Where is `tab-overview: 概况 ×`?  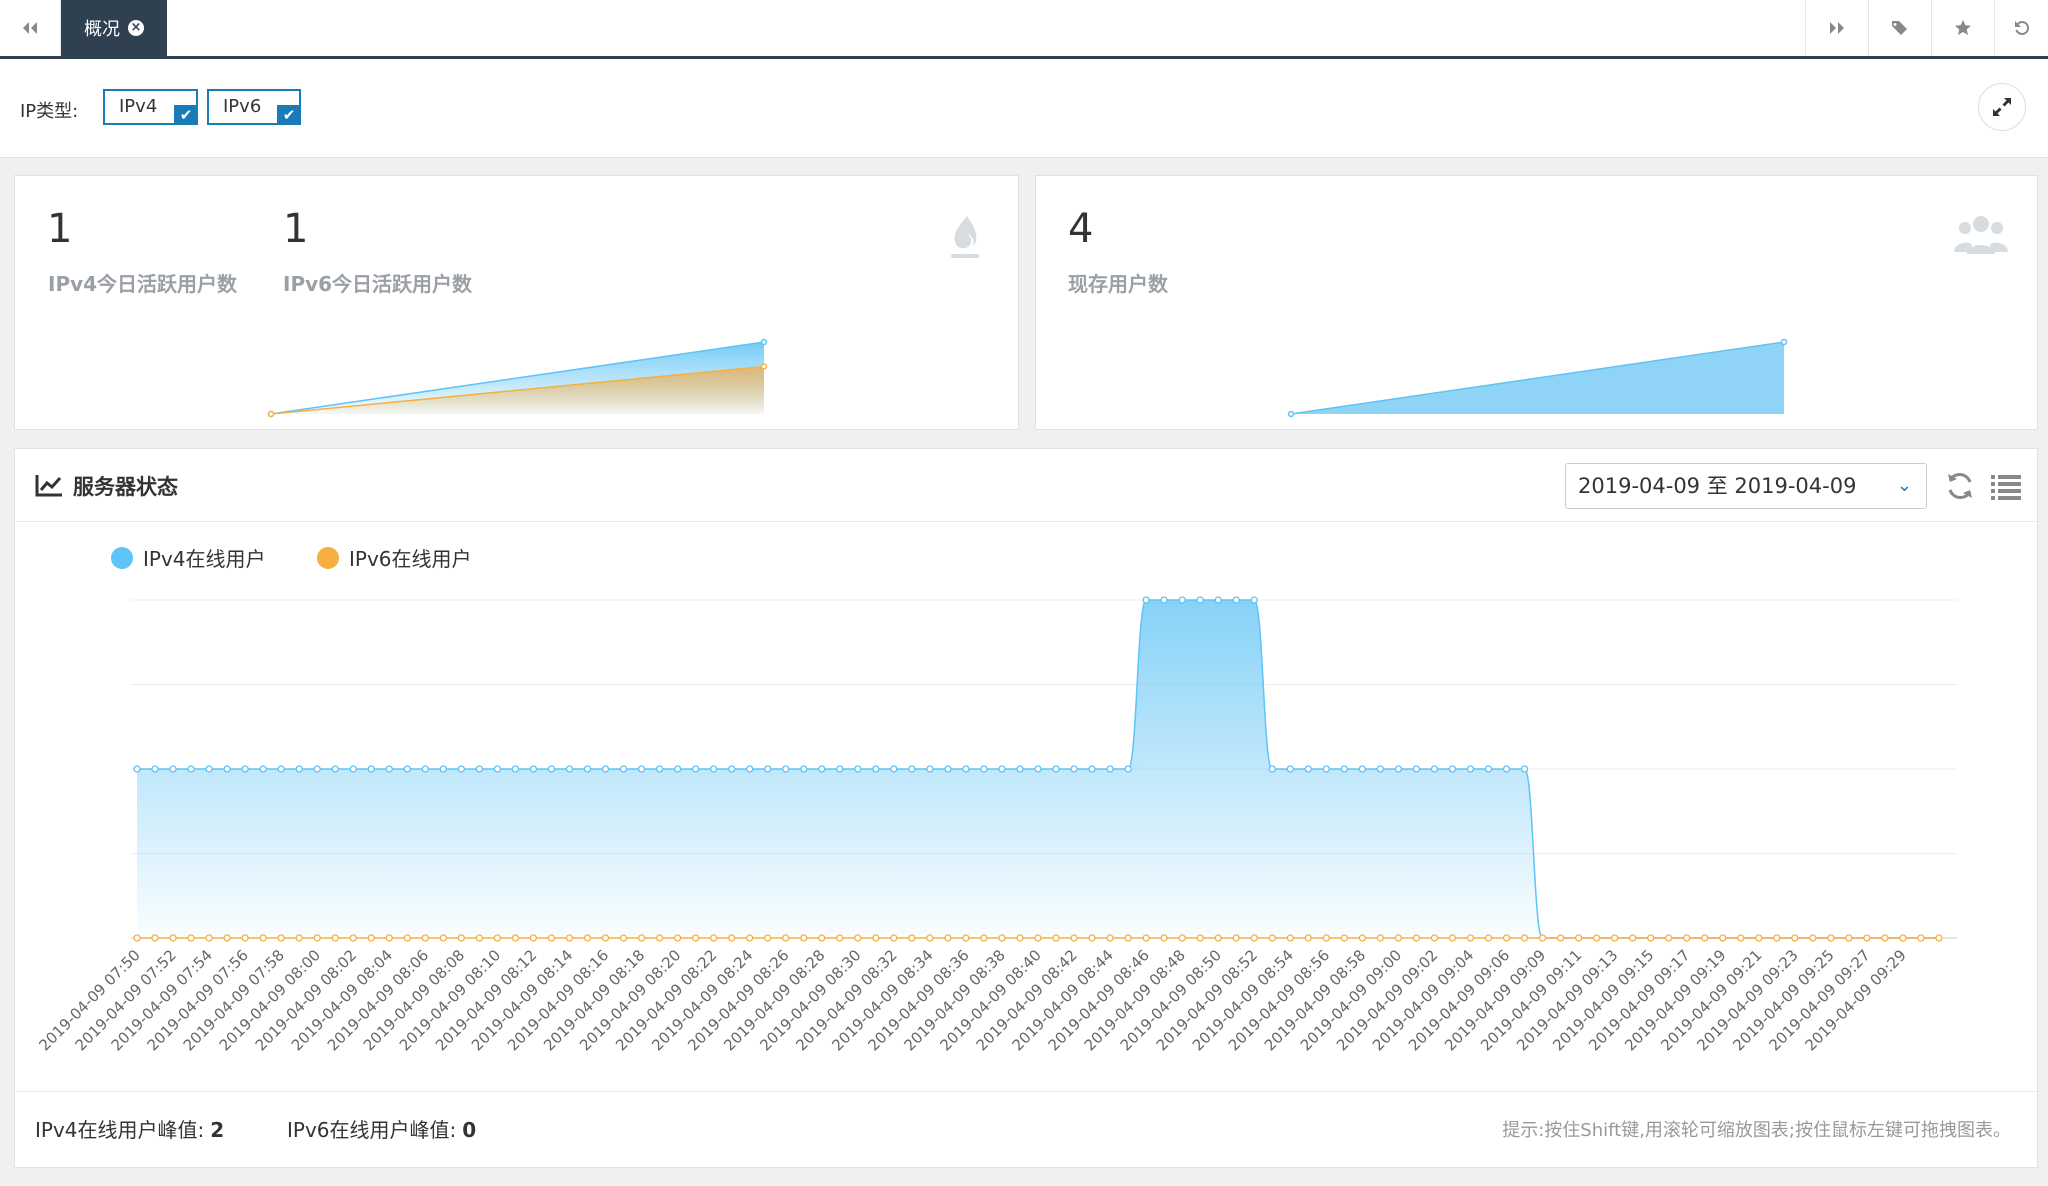
tab-overview: 概况 × is located at coordinates (114, 28).